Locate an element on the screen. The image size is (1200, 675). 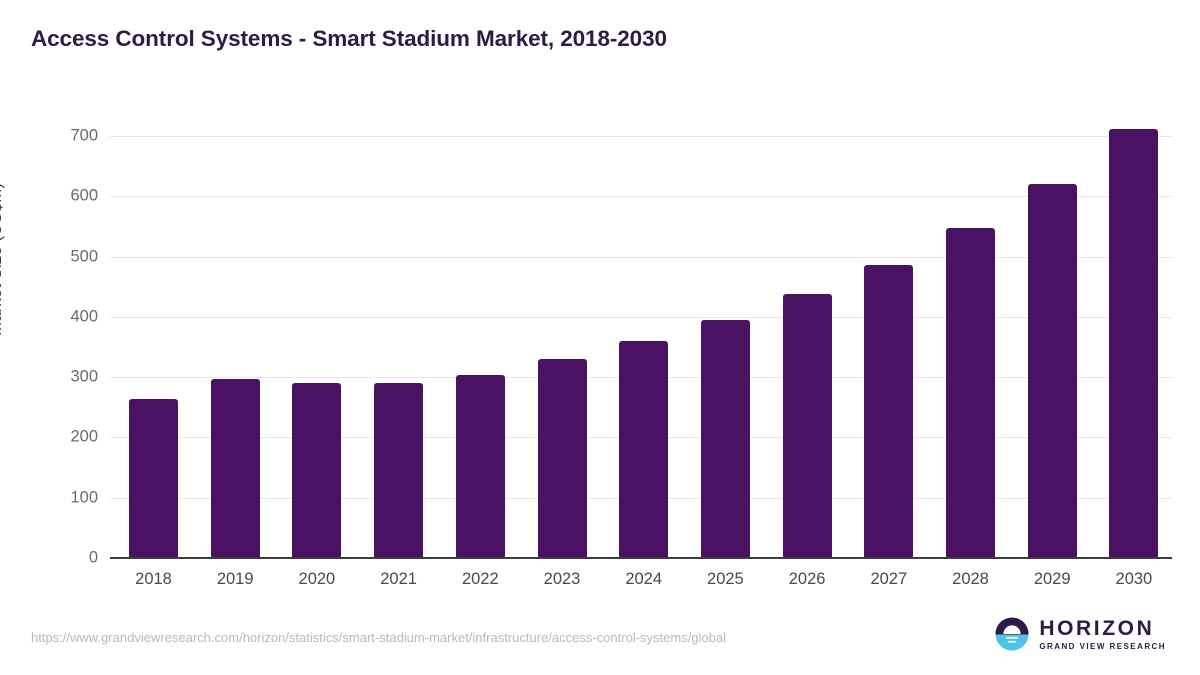
horizon-sun-circle-icon is located at coordinates (1012, 634).